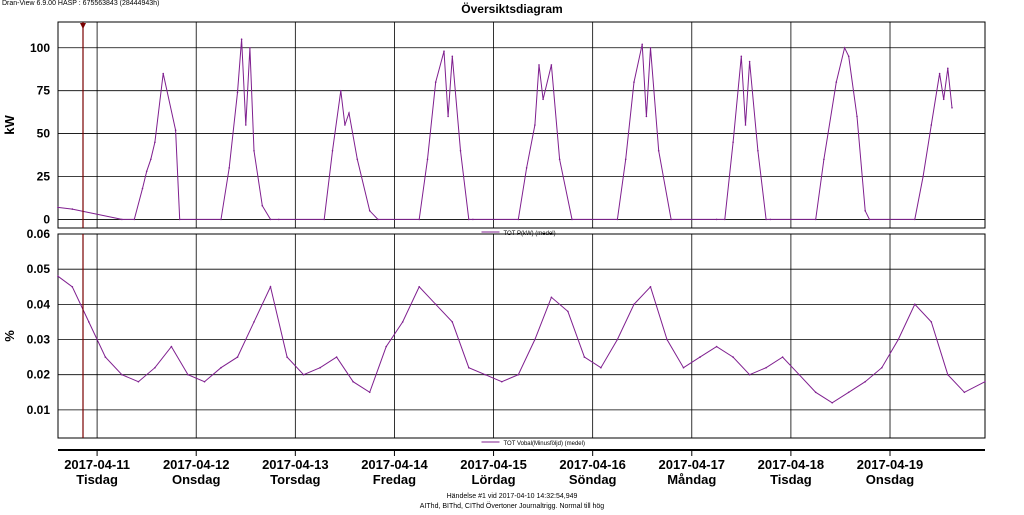  What do you see at coordinates (394, 464) in the screenshot?
I see `x-tick-date-label: 2017-04-14` at bounding box center [394, 464].